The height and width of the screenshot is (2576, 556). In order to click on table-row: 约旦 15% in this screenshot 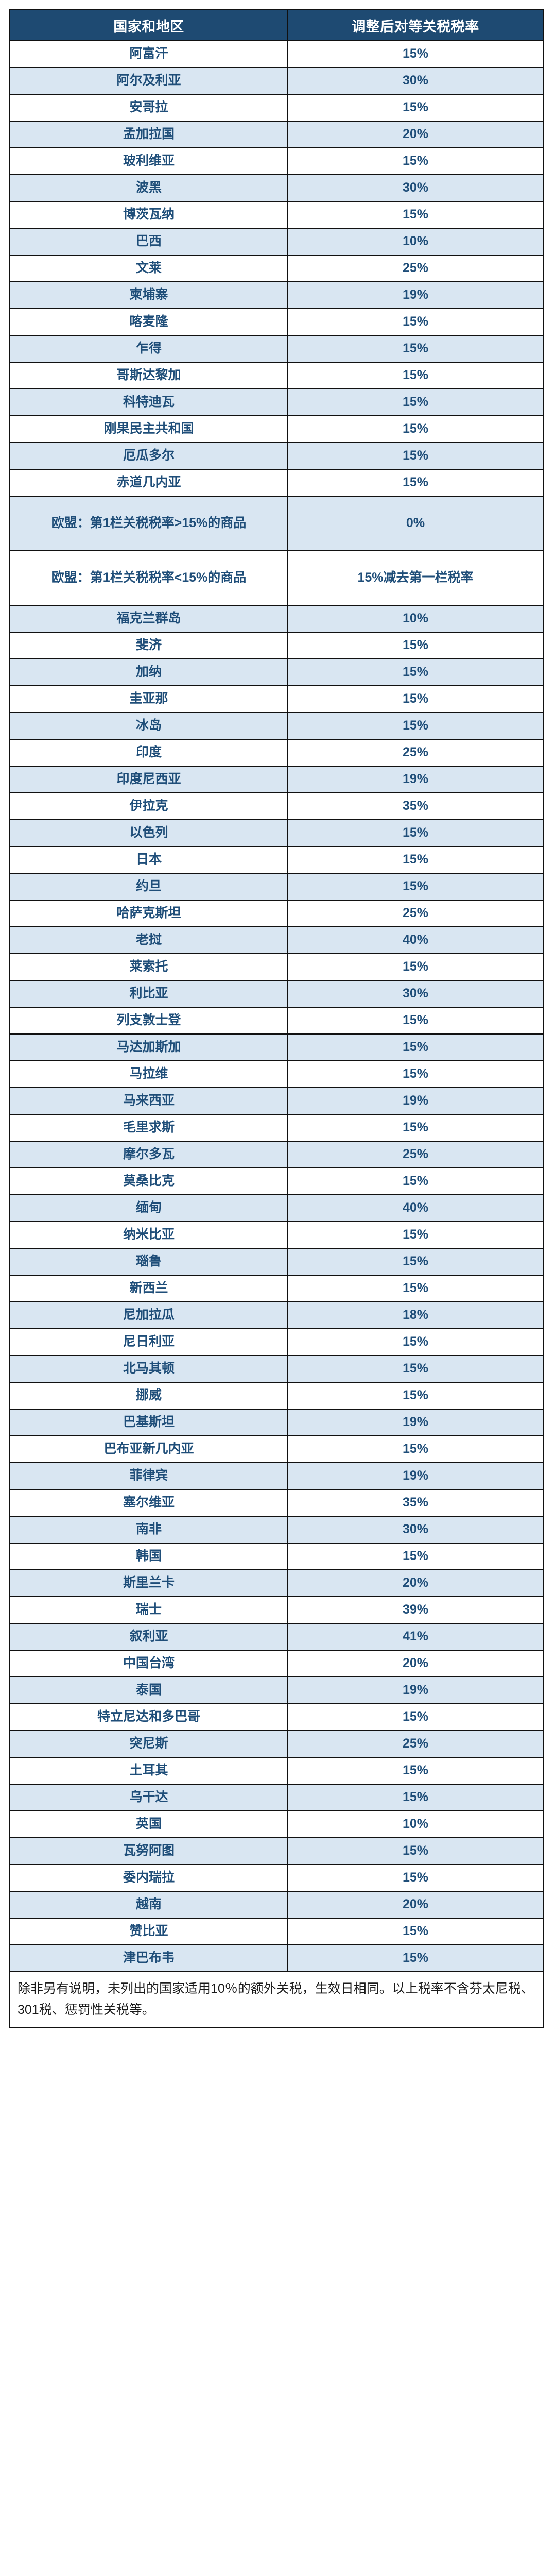, I will do `click(276, 887)`.